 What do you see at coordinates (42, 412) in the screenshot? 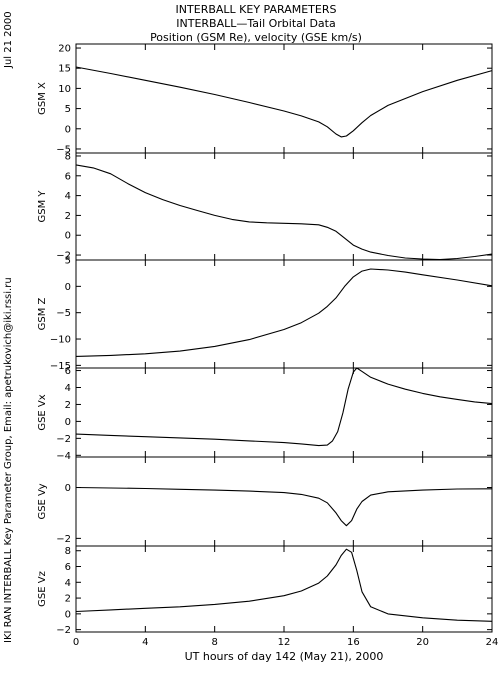
I see `y-axis-label: GSE Vx` at bounding box center [42, 412].